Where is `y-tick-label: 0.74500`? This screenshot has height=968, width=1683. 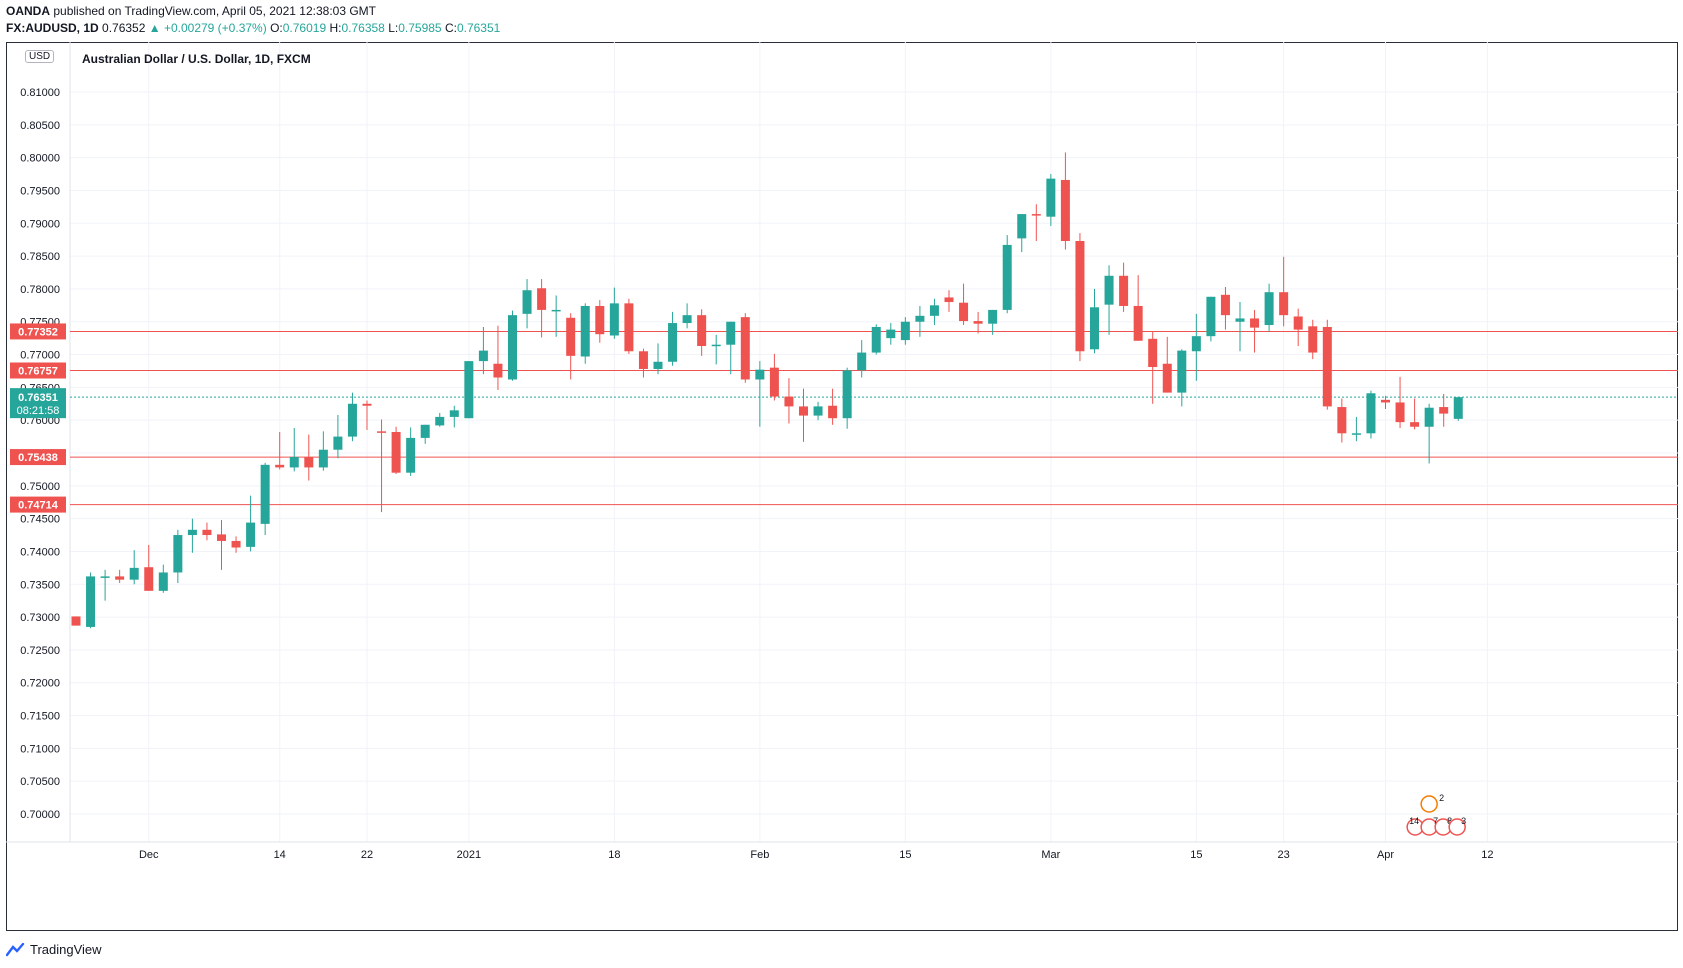 y-tick-label: 0.74500 is located at coordinates (40, 520).